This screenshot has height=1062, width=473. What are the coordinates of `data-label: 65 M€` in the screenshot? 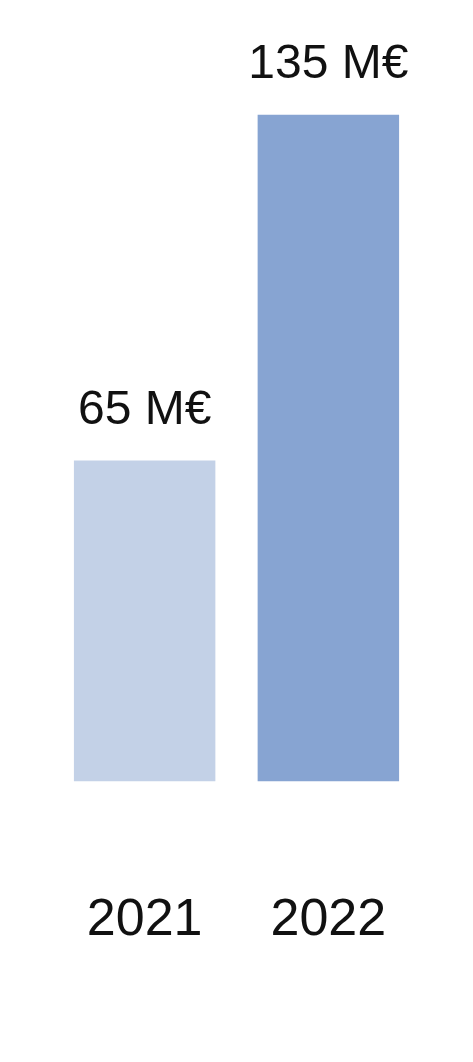 It's located at (144, 407).